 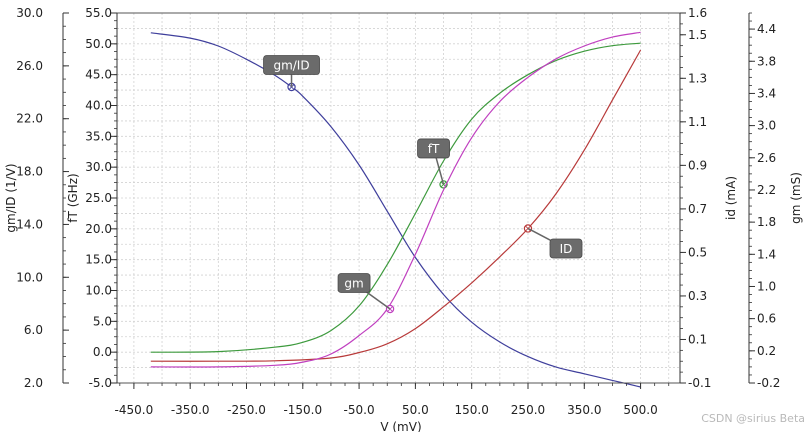 I want to click on gmid-tick-label: 14.0, so click(x=29, y=224).